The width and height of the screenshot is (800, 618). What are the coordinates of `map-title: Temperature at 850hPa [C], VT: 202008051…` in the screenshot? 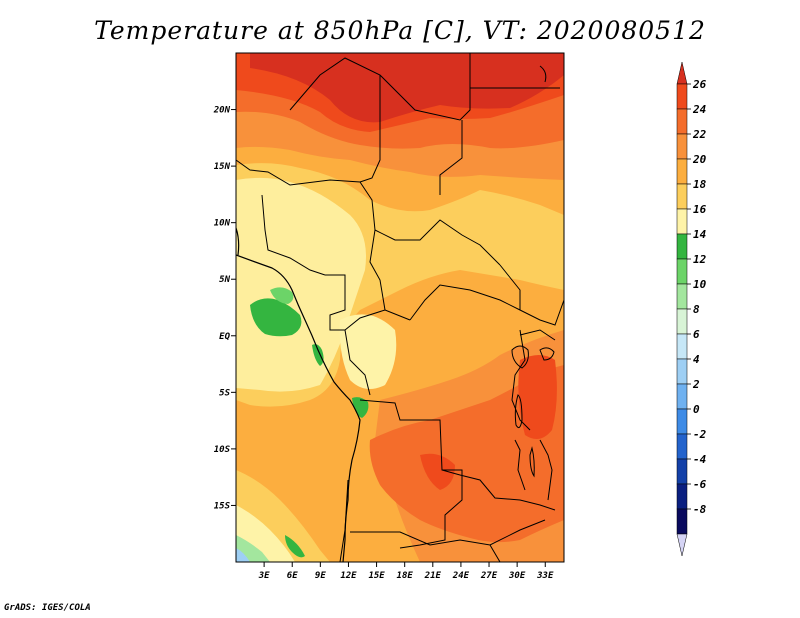 It's located at (400, 30).